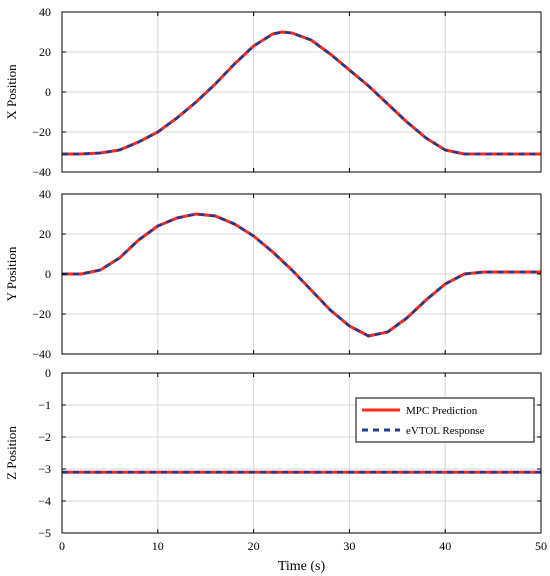 The width and height of the screenshot is (550, 576). I want to click on x-tick-label: 0, so click(62, 546).